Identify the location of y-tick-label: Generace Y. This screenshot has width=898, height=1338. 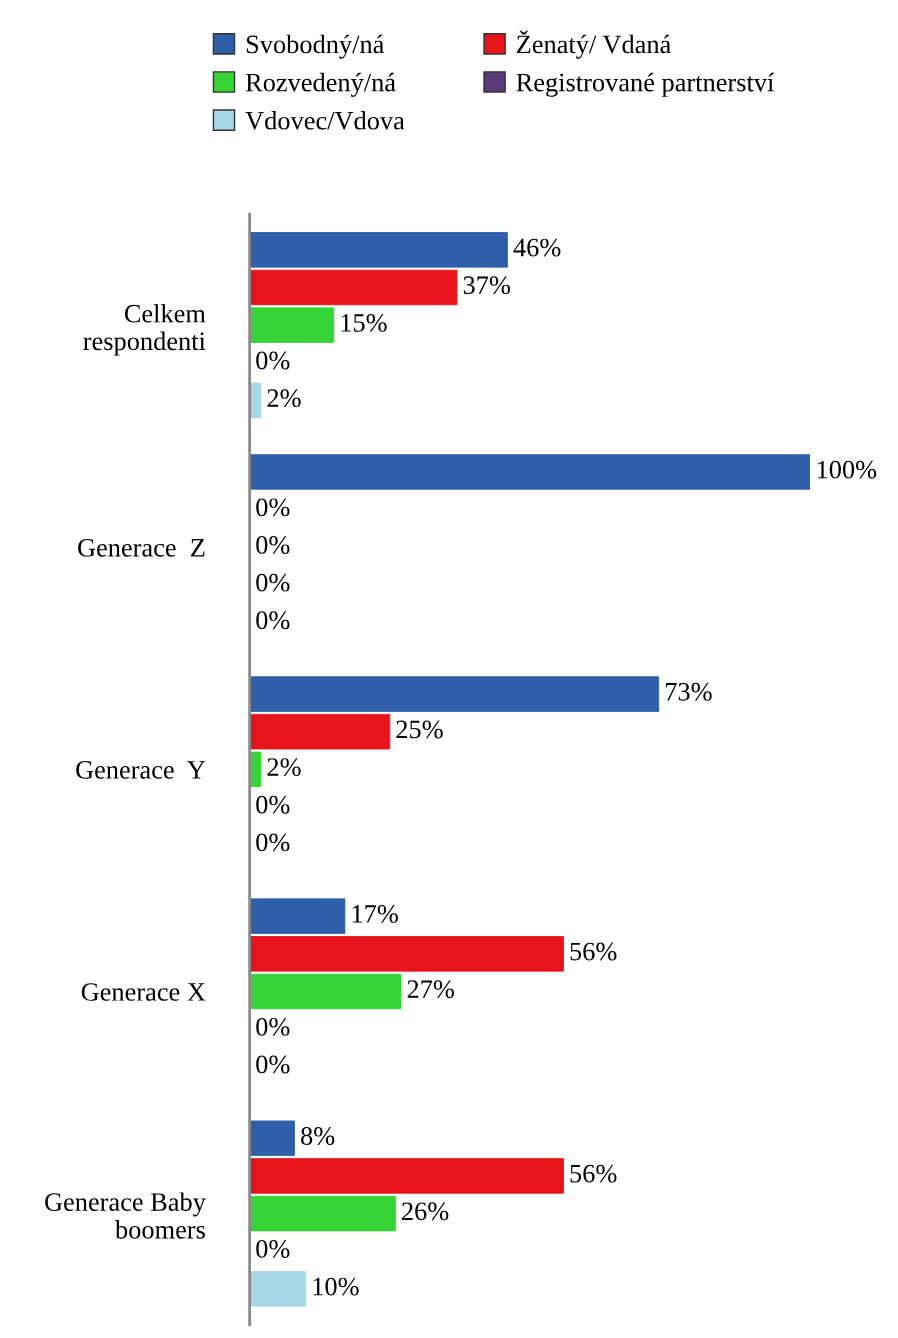
(141, 770).